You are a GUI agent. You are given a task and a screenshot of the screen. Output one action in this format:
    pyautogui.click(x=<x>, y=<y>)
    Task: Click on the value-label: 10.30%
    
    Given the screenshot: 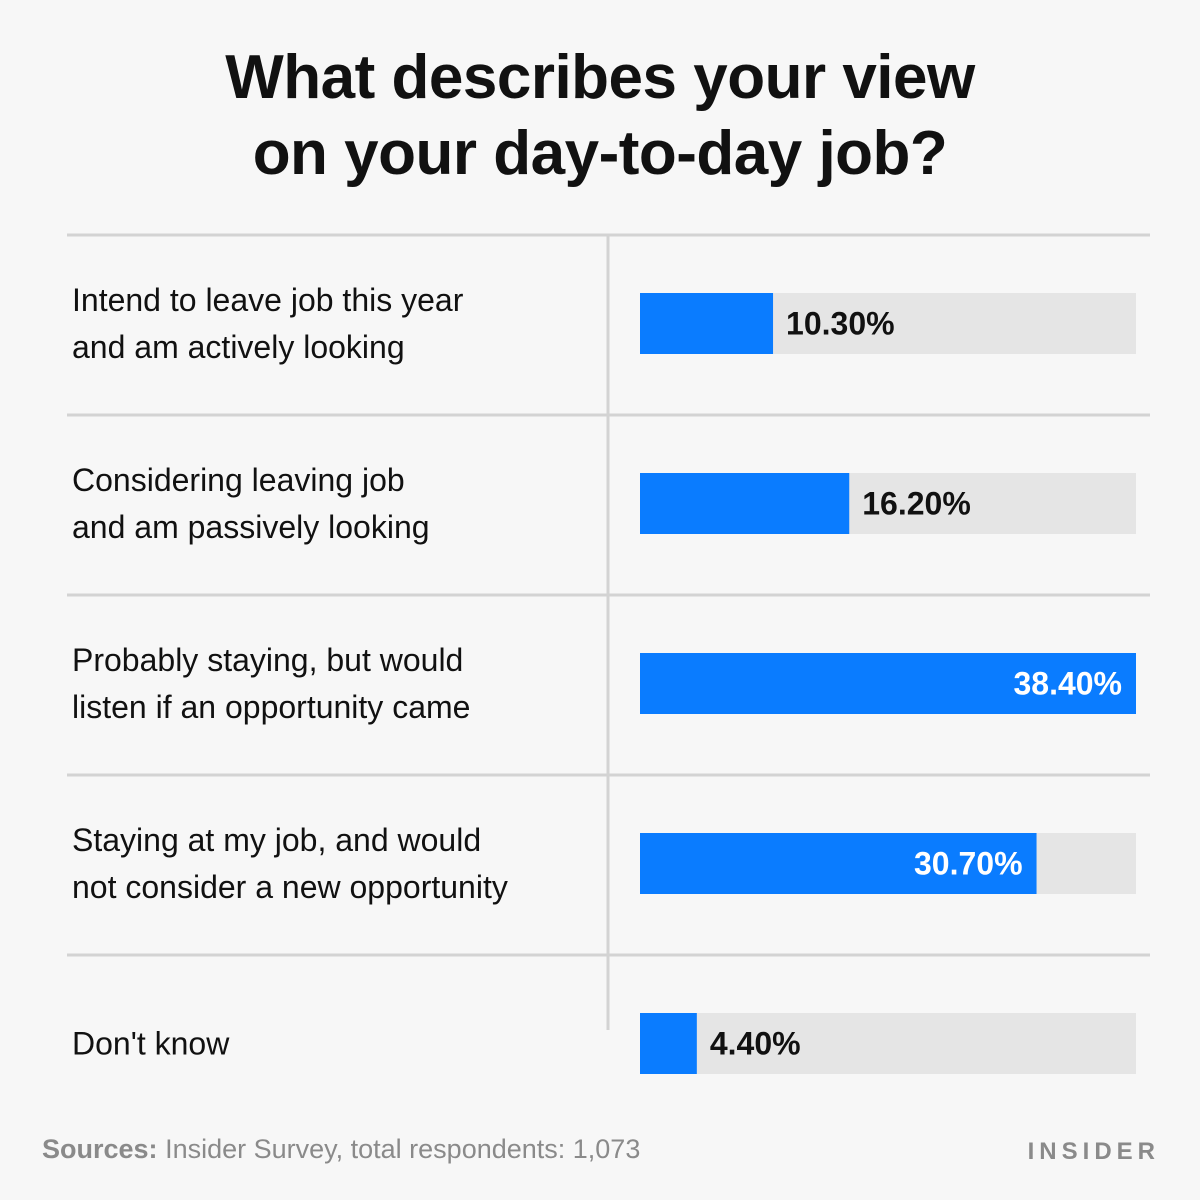 What is the action you would take?
    pyautogui.click(x=840, y=324)
    